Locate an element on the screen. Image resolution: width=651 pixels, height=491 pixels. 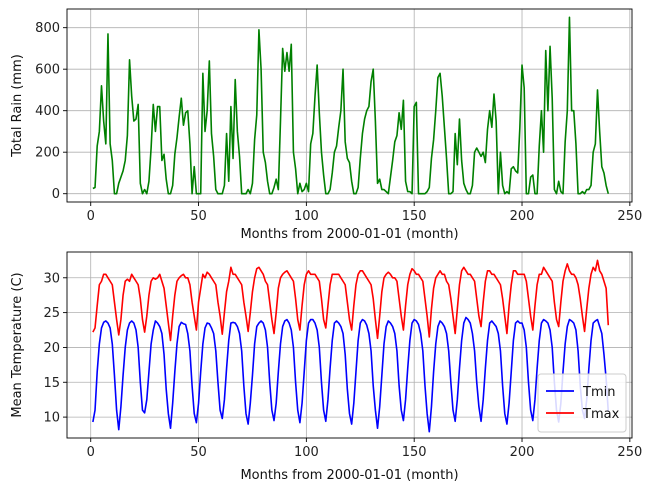
y-tick-label: 20 is located at coordinates (51, 348).